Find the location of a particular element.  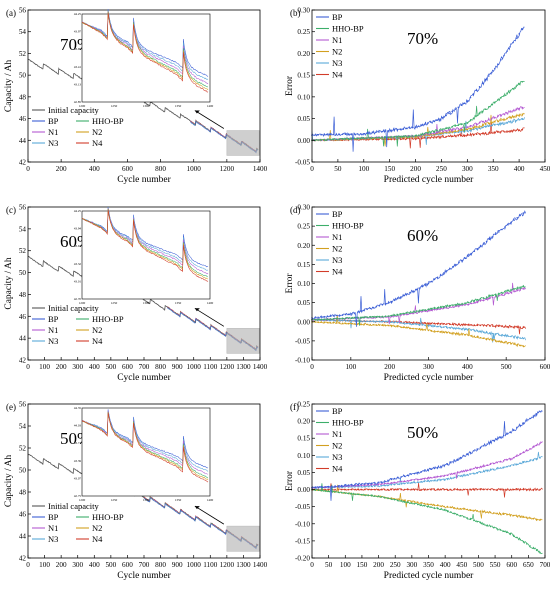

y-tick-label: 56 is located at coordinates (23, 405).